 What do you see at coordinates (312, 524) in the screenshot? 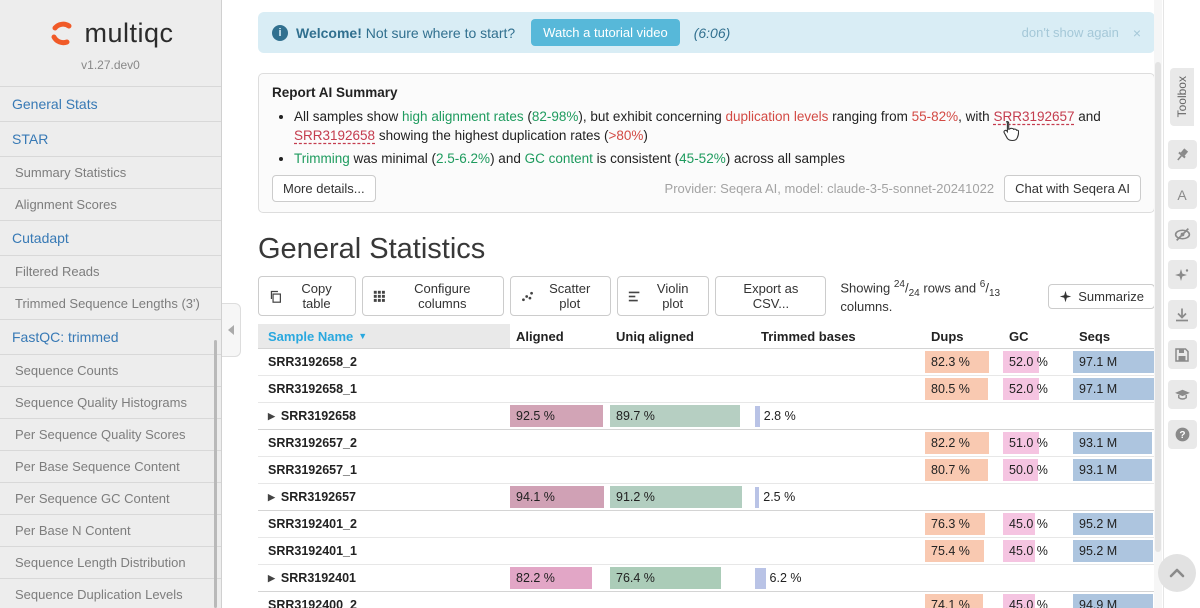
I see `sample-name-cell: SRR3192401_2` at bounding box center [312, 524].